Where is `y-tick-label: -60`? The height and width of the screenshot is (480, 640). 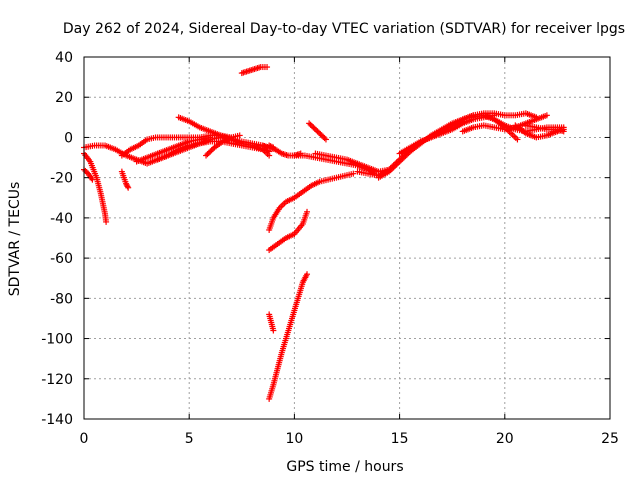
y-tick-label: -60 is located at coordinates (61, 259).